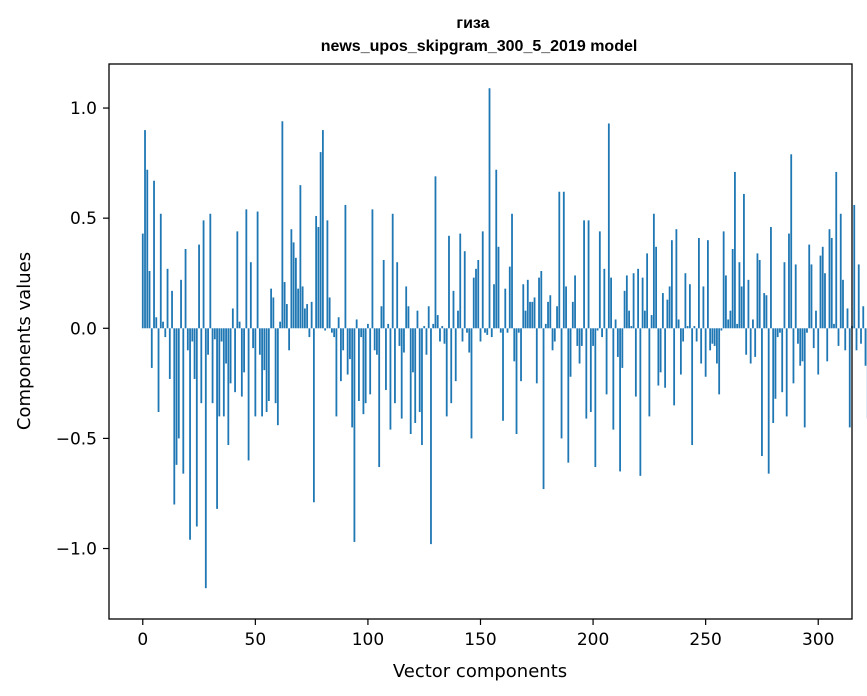 The image size is (867, 696). I want to click on x-tick-label: 50, so click(256, 640).